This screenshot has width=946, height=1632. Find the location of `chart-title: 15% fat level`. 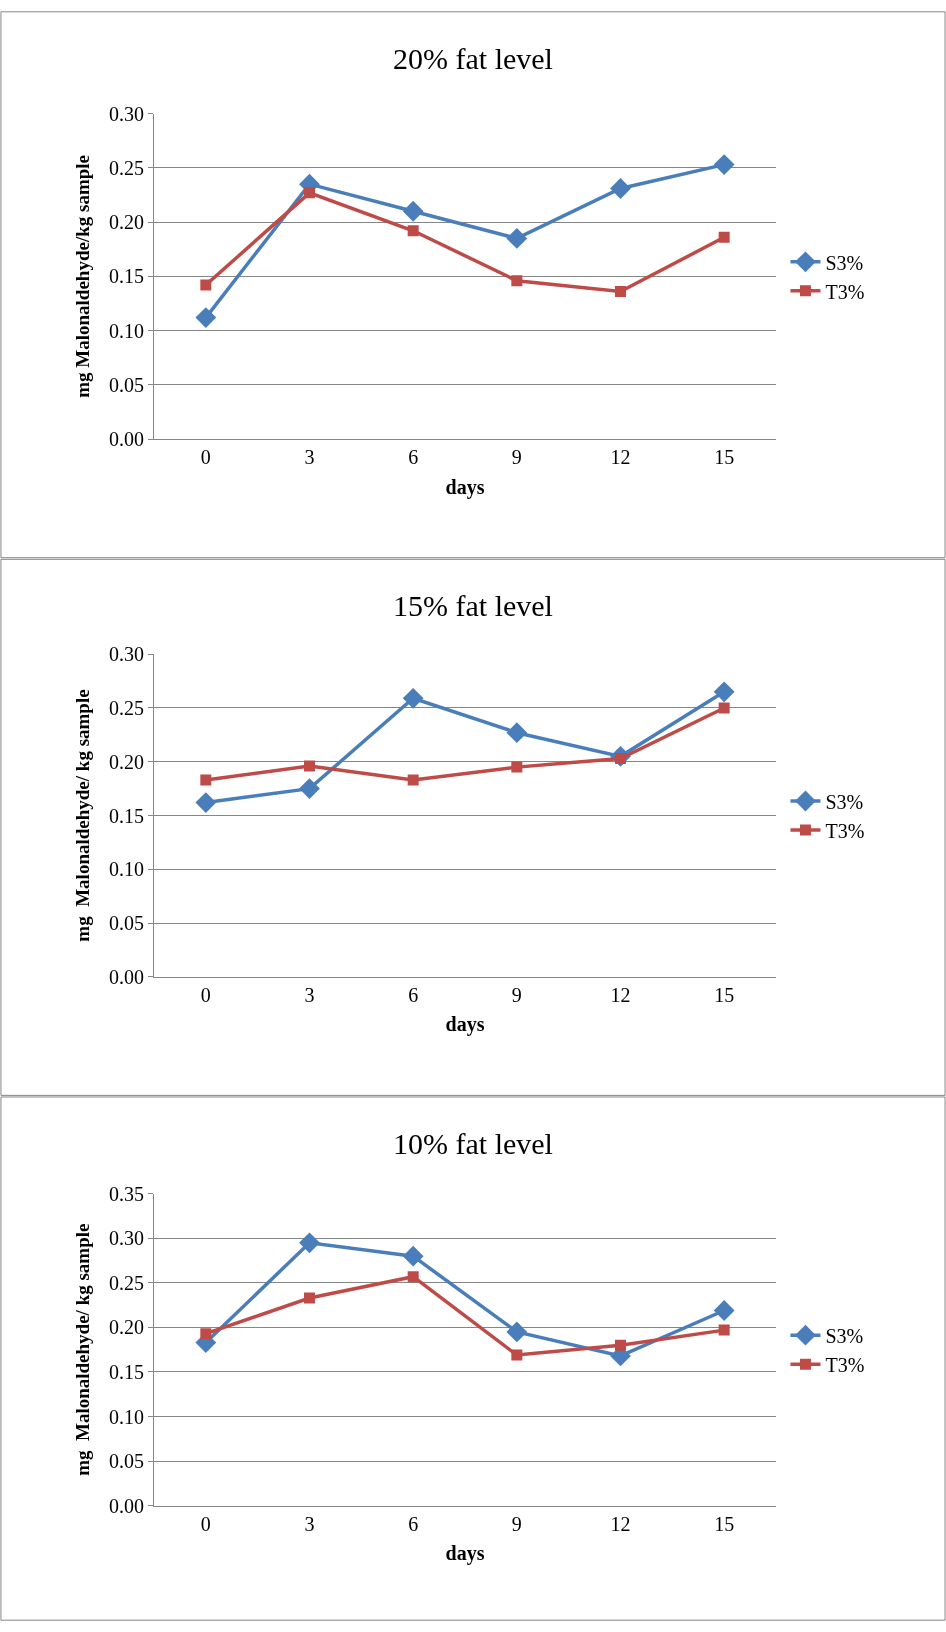

chart-title: 15% fat level is located at coordinates (473, 605).